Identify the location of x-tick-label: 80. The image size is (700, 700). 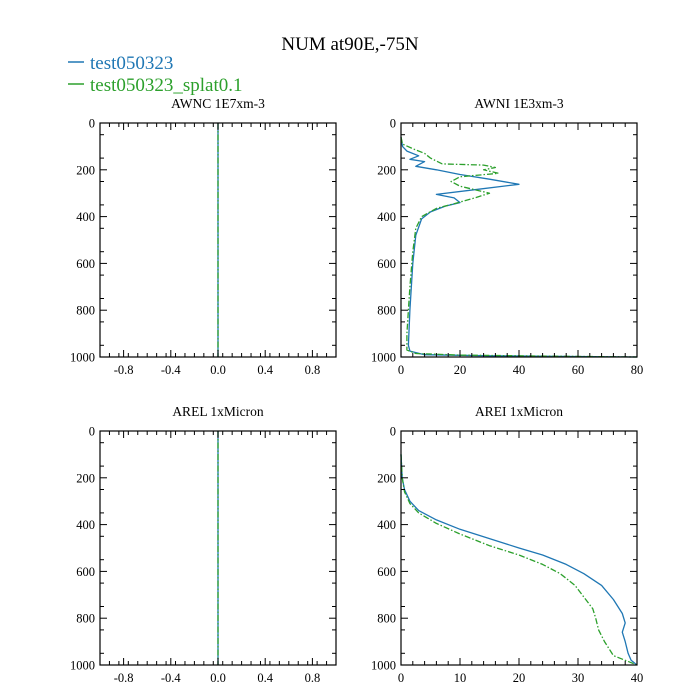
(637, 370).